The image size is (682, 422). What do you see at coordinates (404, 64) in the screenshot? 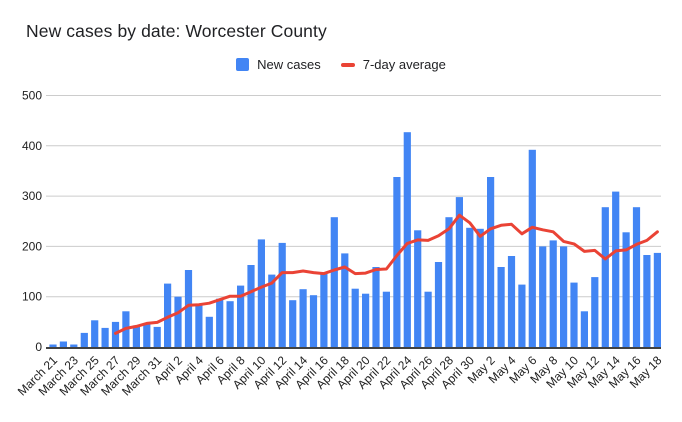
I see `legend-label-7-day-average: 7-day average` at bounding box center [404, 64].